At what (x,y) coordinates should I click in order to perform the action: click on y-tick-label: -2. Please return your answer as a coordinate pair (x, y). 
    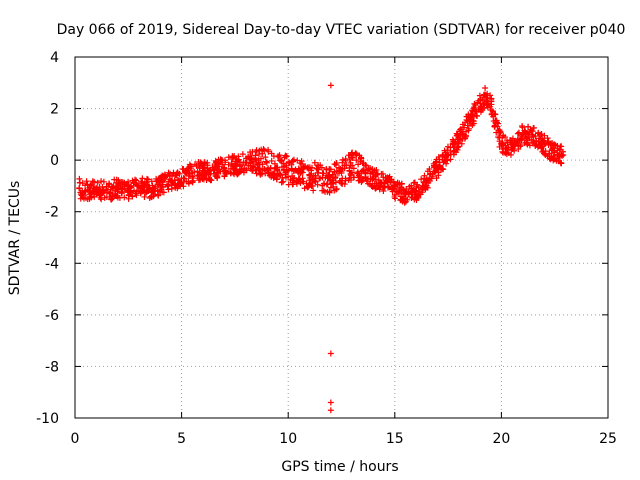
    Looking at the image, I should click on (52, 213).